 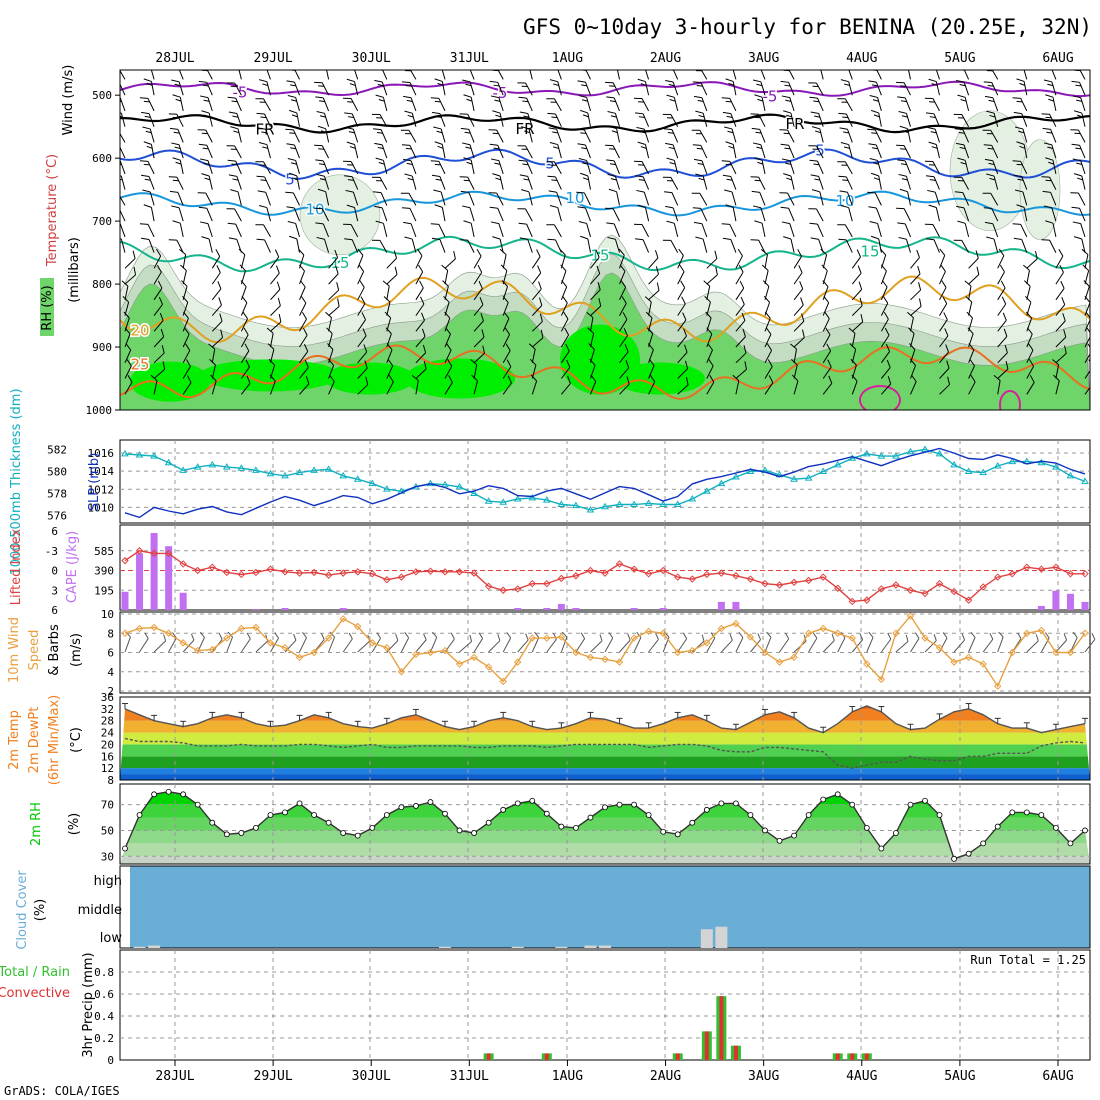 I want to click on wind-tick-label: 6, so click(x=110, y=653).